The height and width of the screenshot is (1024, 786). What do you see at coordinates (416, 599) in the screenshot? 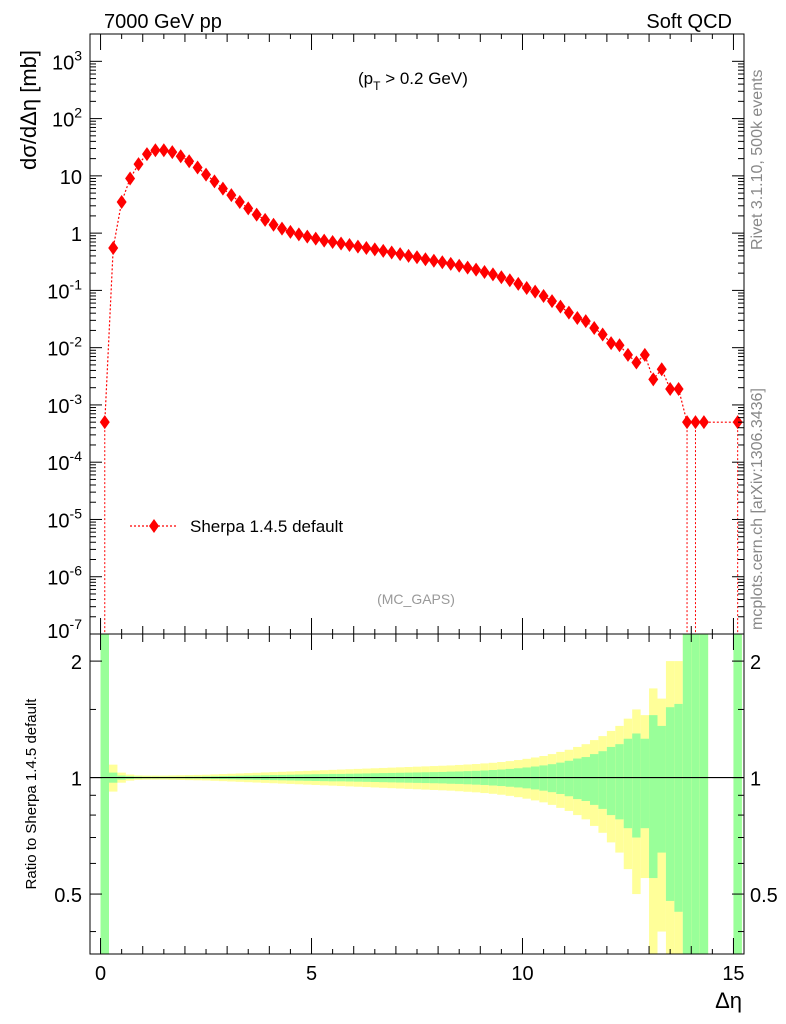
I see `analysis-label: (MC_GAPS)` at bounding box center [416, 599].